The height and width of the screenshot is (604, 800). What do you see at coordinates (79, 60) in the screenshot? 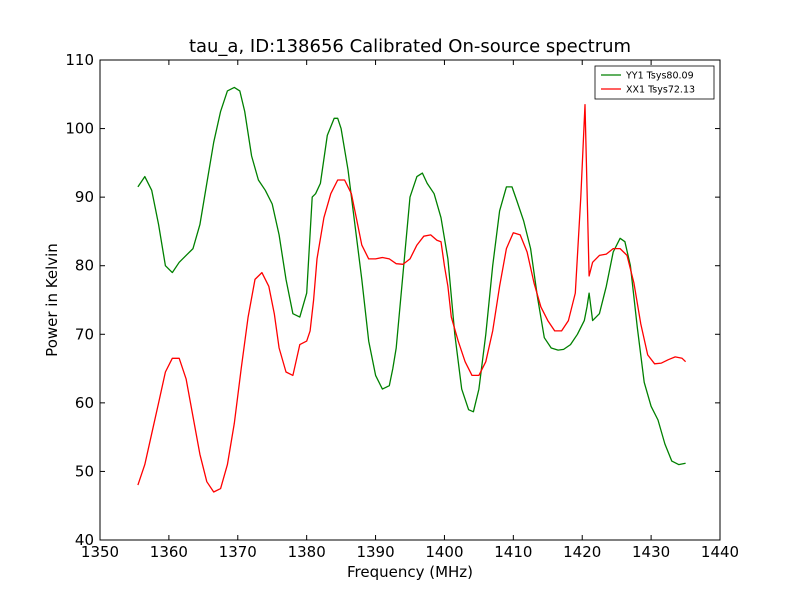
I see `y-tick-label: 110` at bounding box center [79, 60].